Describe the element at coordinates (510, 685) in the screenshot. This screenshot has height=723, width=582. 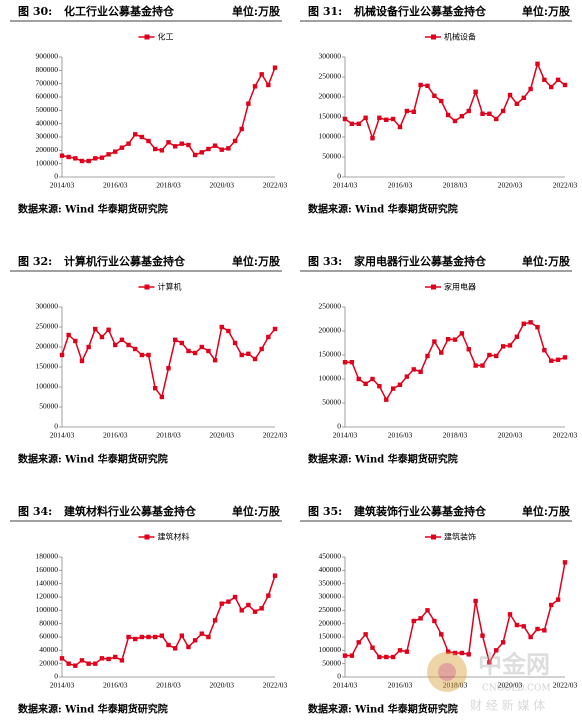
I see `x-tick-label: 2020/03` at that location.